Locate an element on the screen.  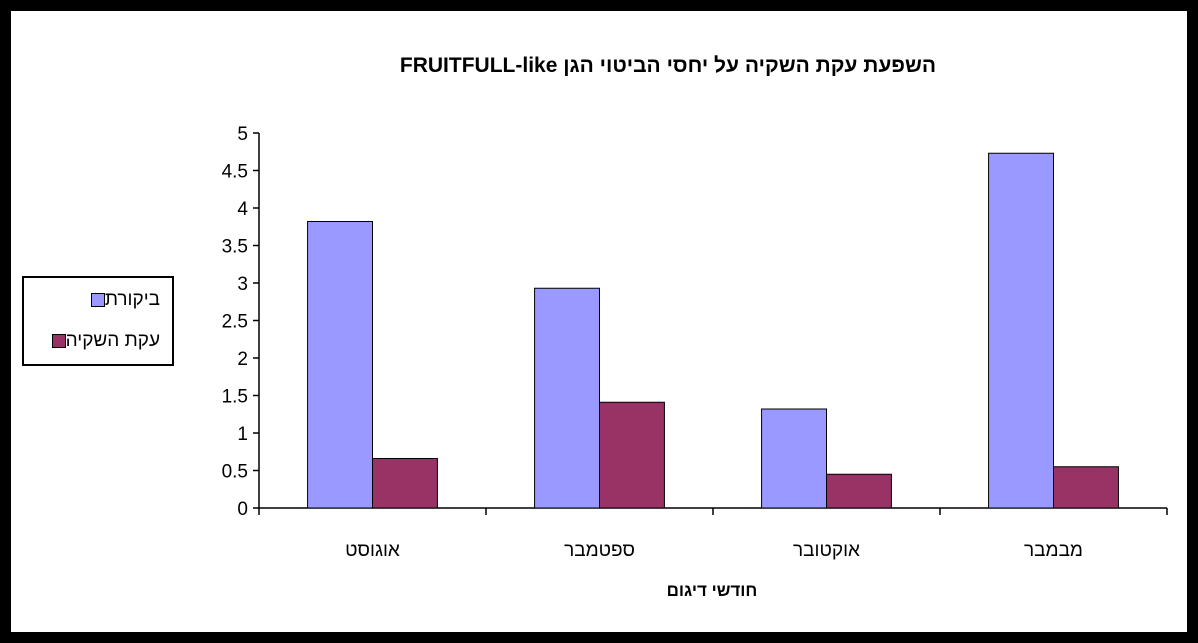
y-tick-label: 2 is located at coordinates (242, 359).